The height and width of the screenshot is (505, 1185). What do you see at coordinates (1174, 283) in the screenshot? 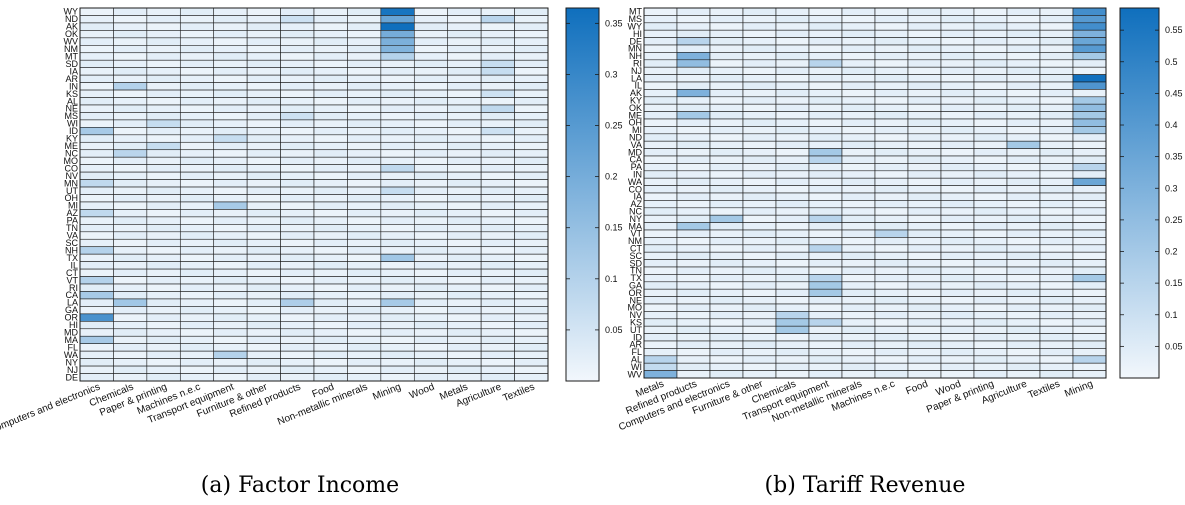
I see `colorbar-tick-label: 0.15` at bounding box center [1174, 283].